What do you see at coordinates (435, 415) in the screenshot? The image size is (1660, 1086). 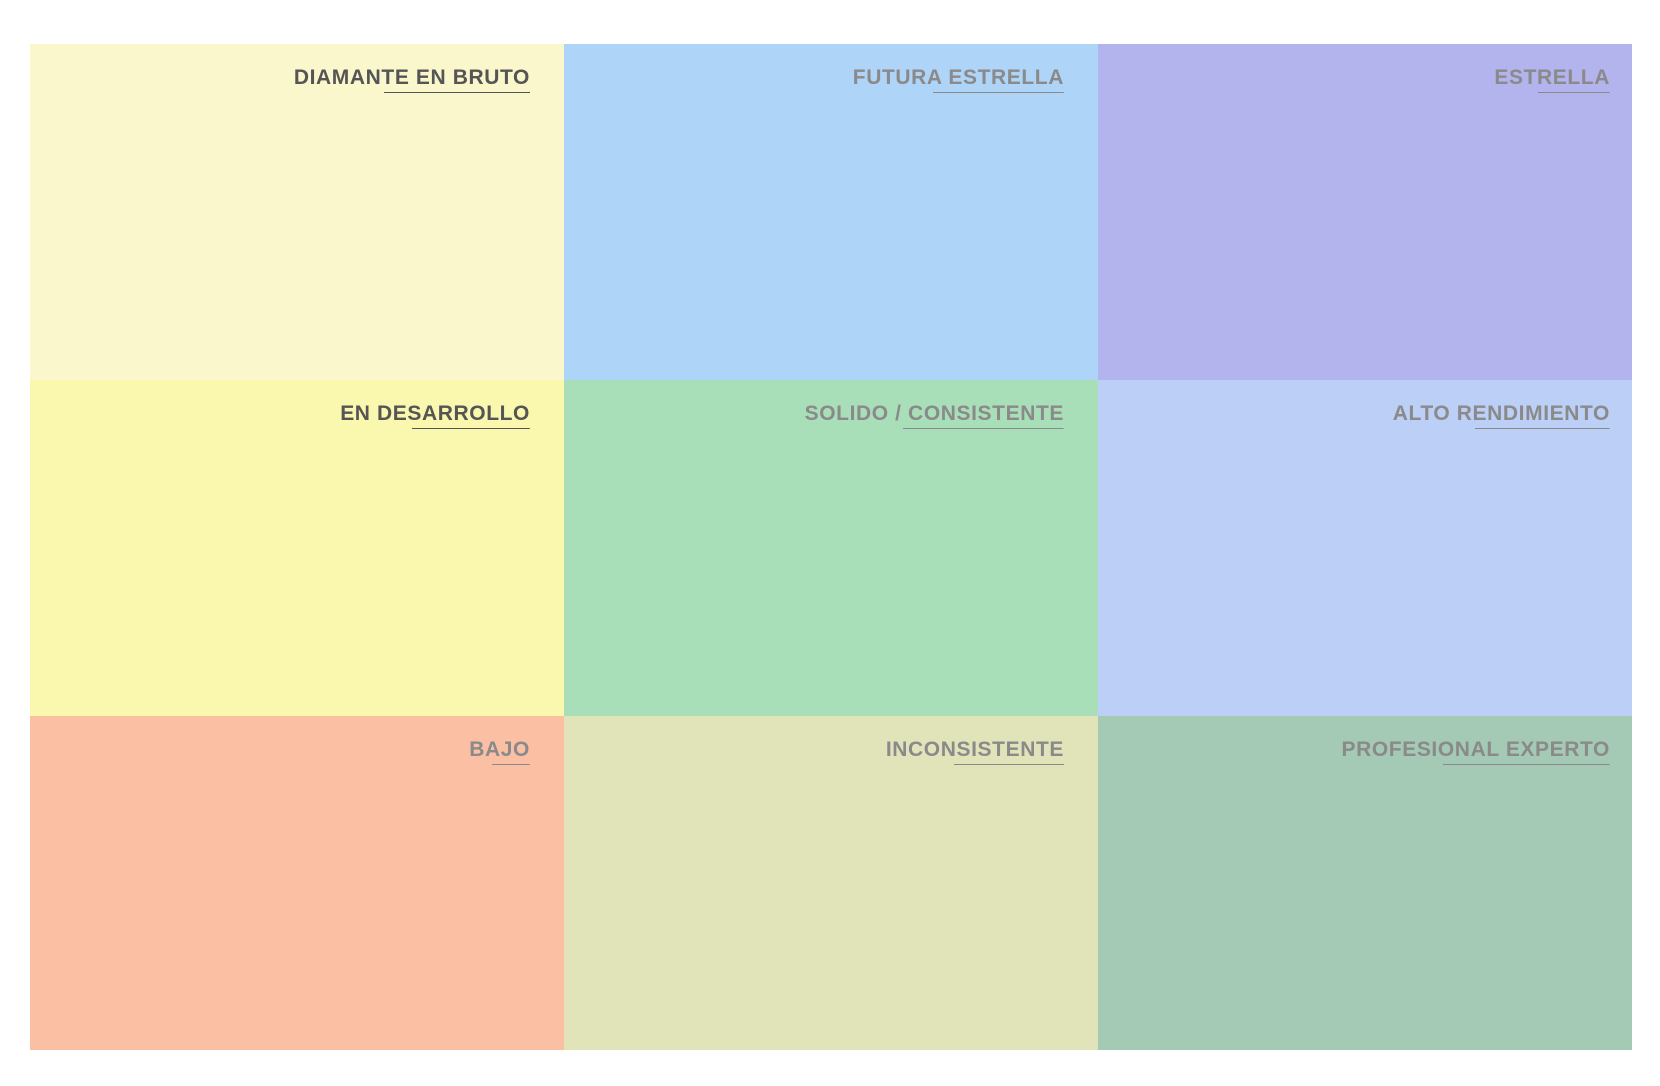 I see `cell-label: EN DESARROLLO` at bounding box center [435, 415].